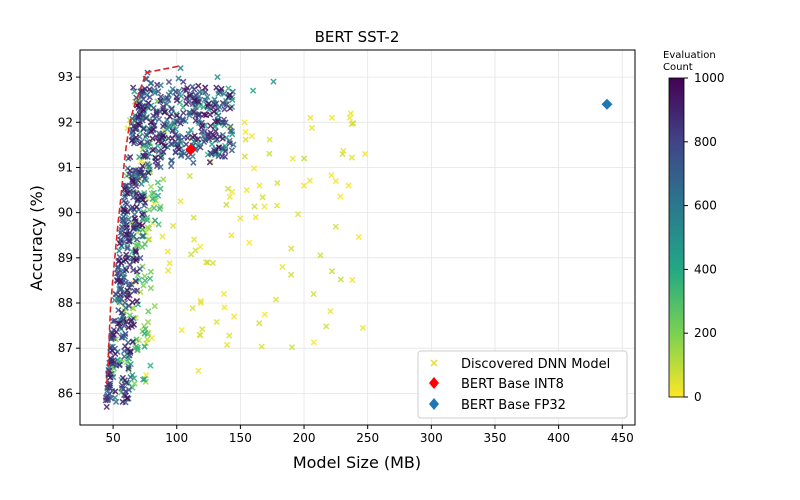  I want to click on legend-marker-fp32, so click(434, 404).